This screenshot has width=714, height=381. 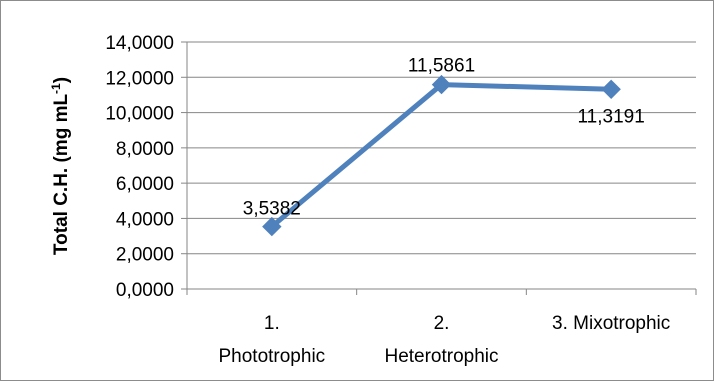 What do you see at coordinates (61, 175) in the screenshot?
I see `y-axis-title-main: Total C.H. (mg mL` at bounding box center [61, 175].